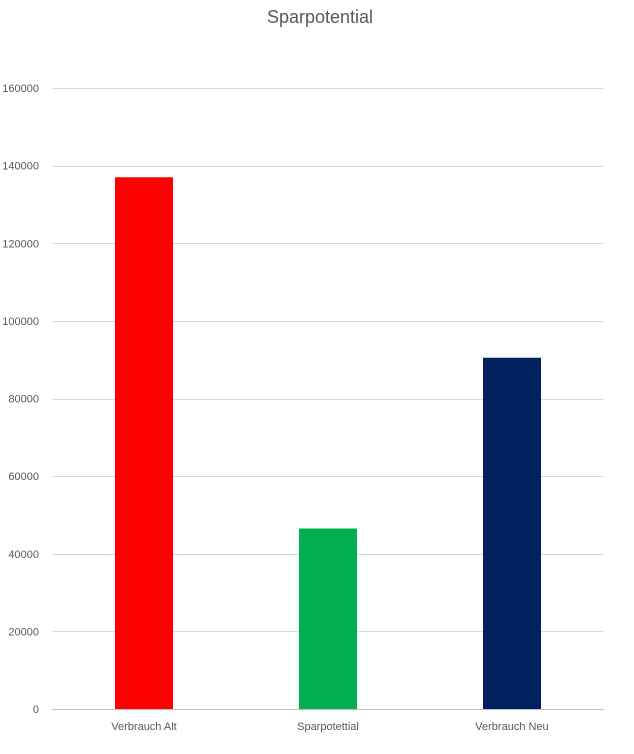 This screenshot has height=754, width=634. What do you see at coordinates (320, 17) in the screenshot?
I see `chart-title: Sparpotential` at bounding box center [320, 17].